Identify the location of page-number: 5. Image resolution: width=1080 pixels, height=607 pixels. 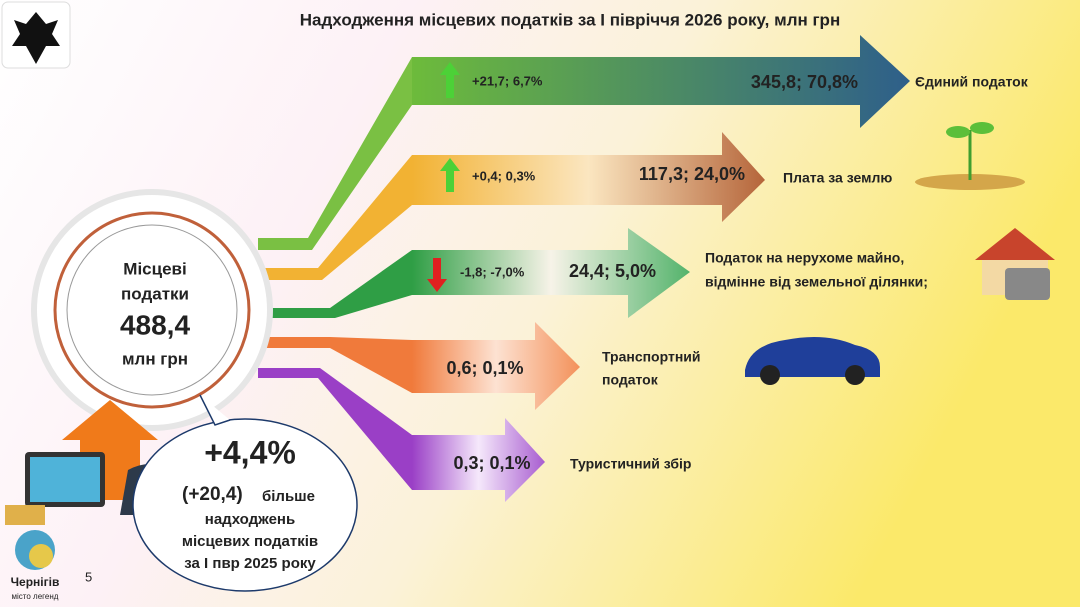
(88, 576).